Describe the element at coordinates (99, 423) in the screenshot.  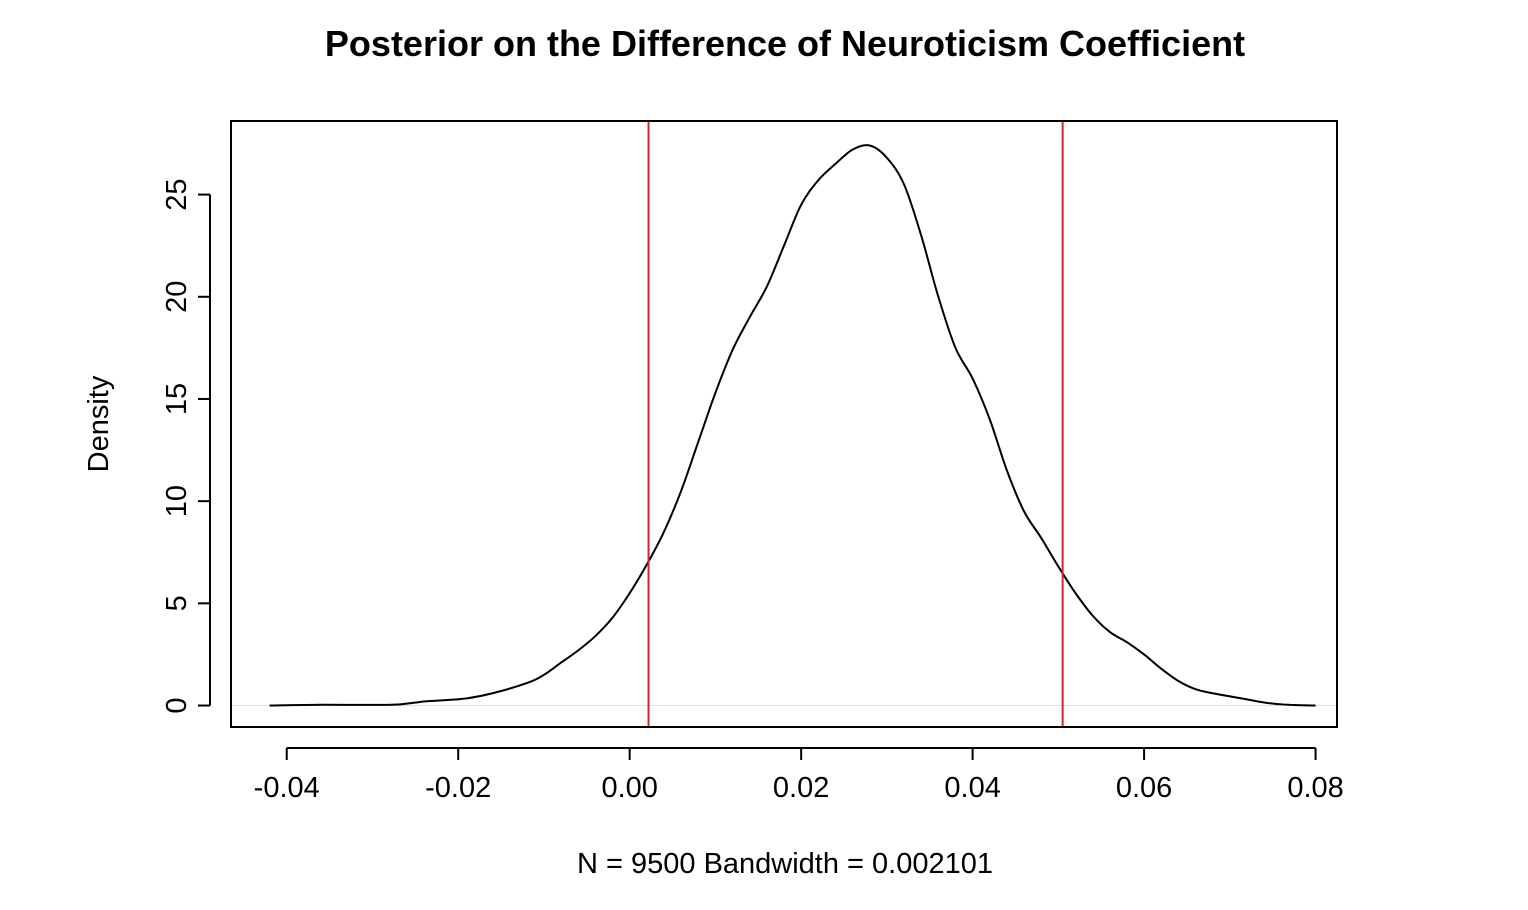
I see `y-axis-label: Density` at that location.